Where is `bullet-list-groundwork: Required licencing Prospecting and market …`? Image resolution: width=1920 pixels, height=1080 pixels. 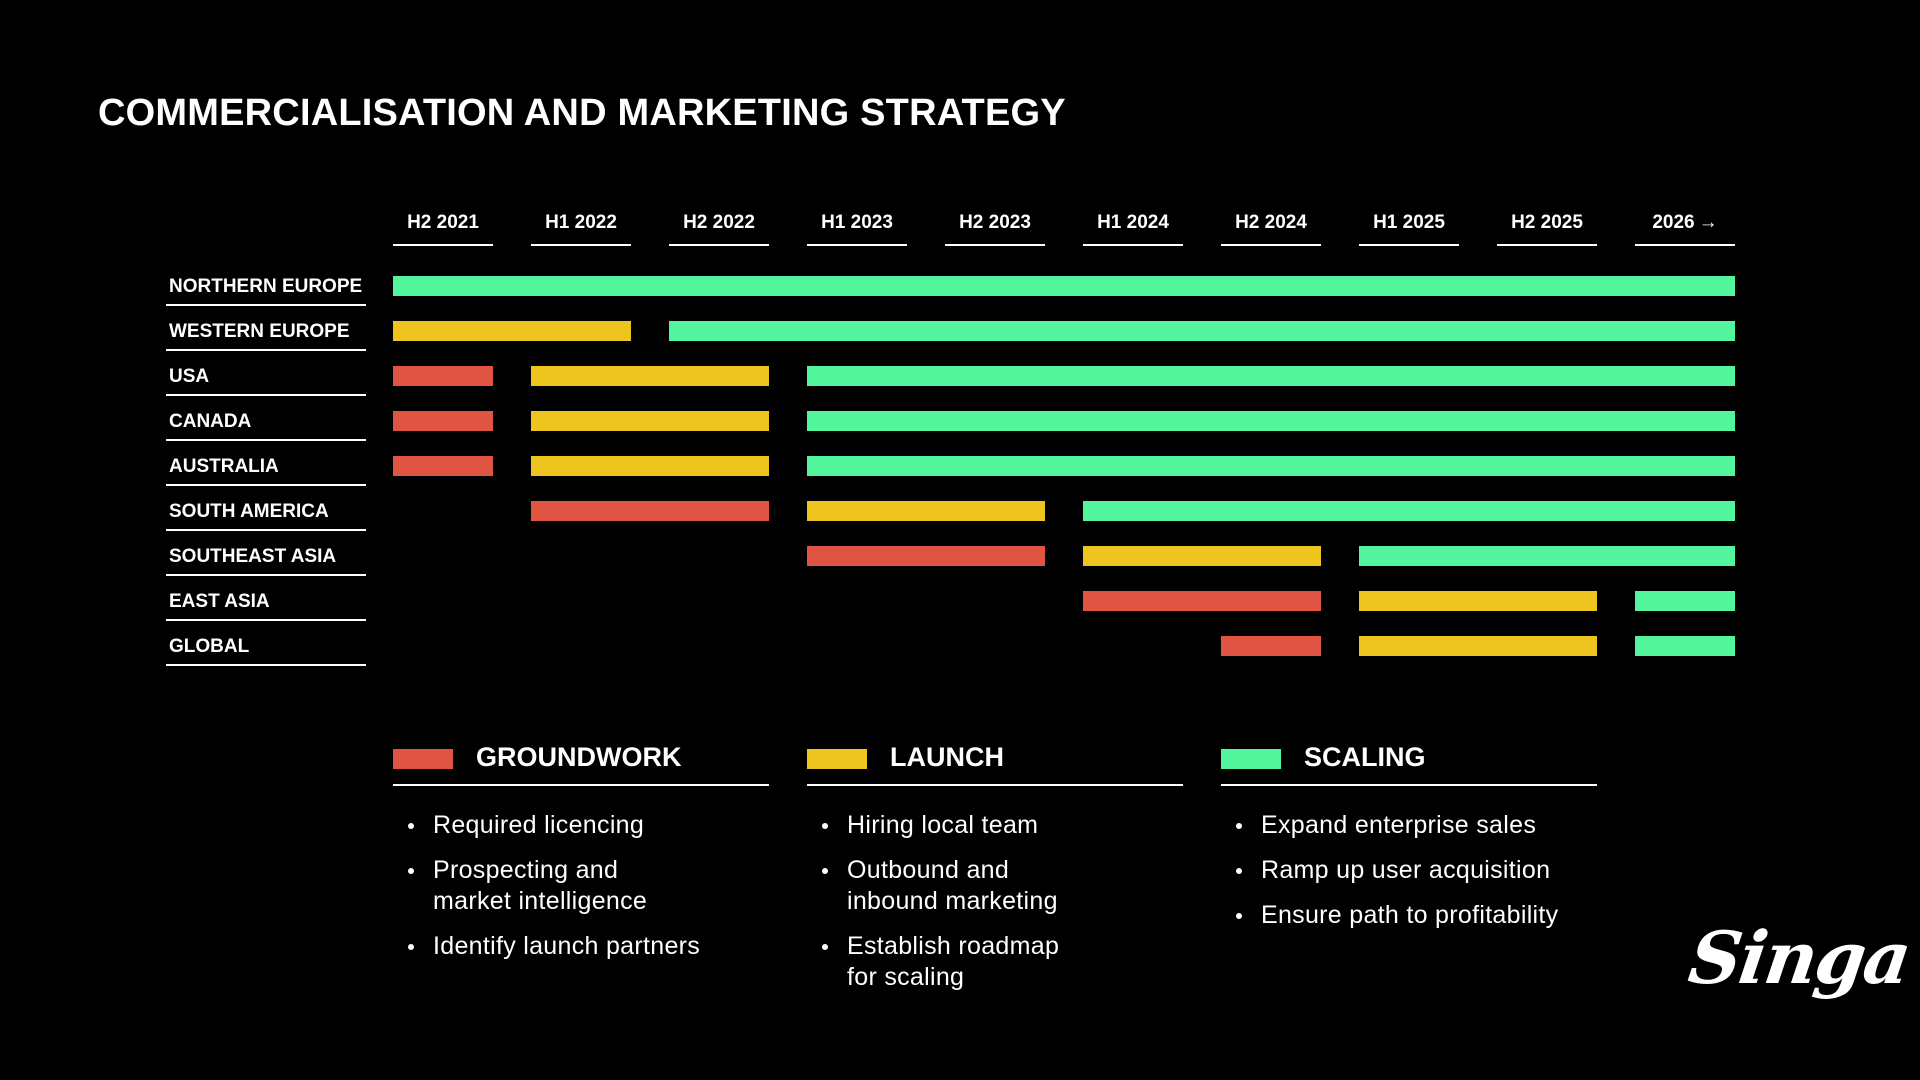
bullet-list-groundwork: Required licencing Prospecting and market … is located at coordinates (593, 893).